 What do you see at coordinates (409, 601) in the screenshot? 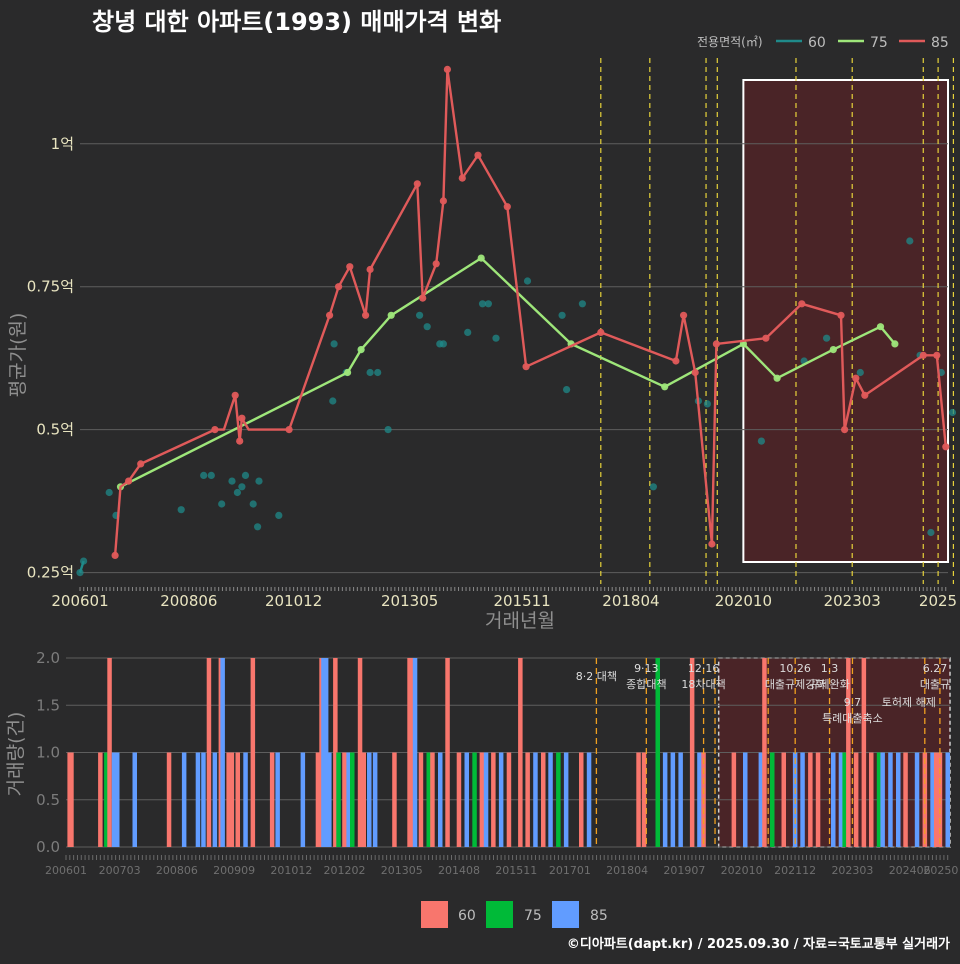
I see `price-x-tick-label: 201305` at bounding box center [409, 601].